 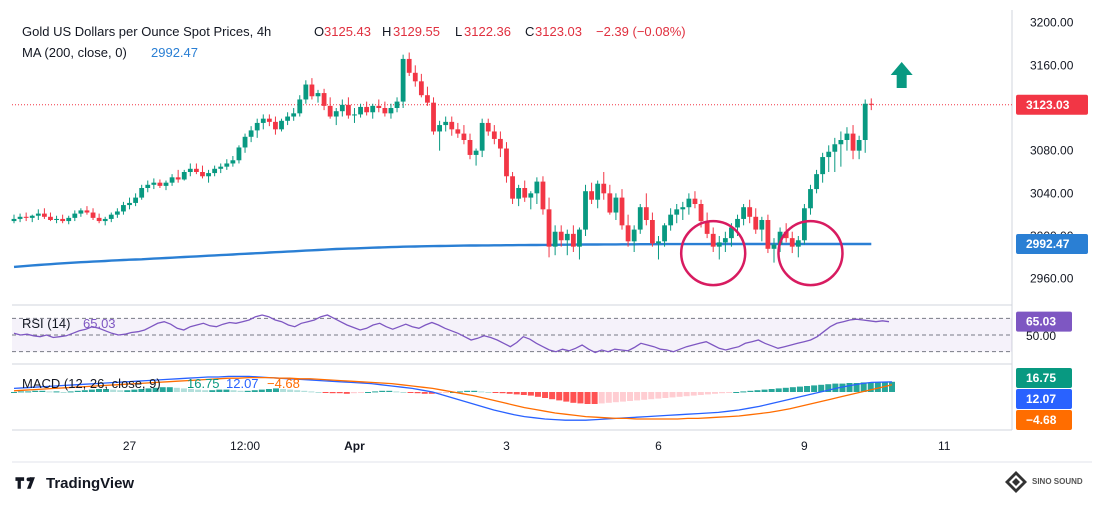 What do you see at coordinates (74, 483) in the screenshot?
I see `tradingview-brand: TradingView` at bounding box center [74, 483].